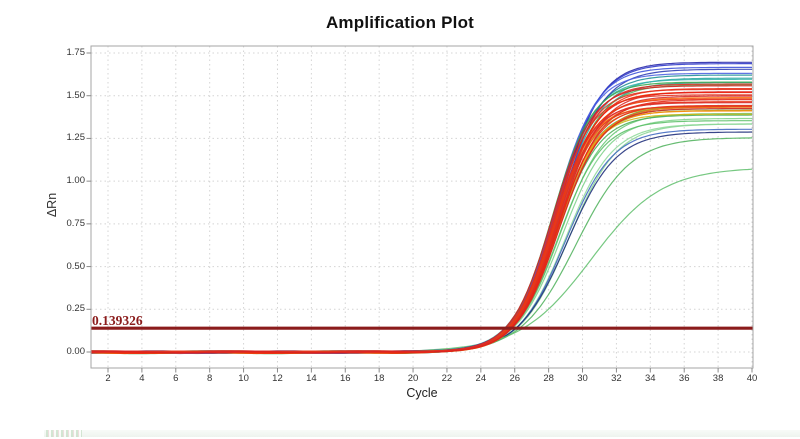  I want to click on x-tick-label: 24, so click(481, 378).